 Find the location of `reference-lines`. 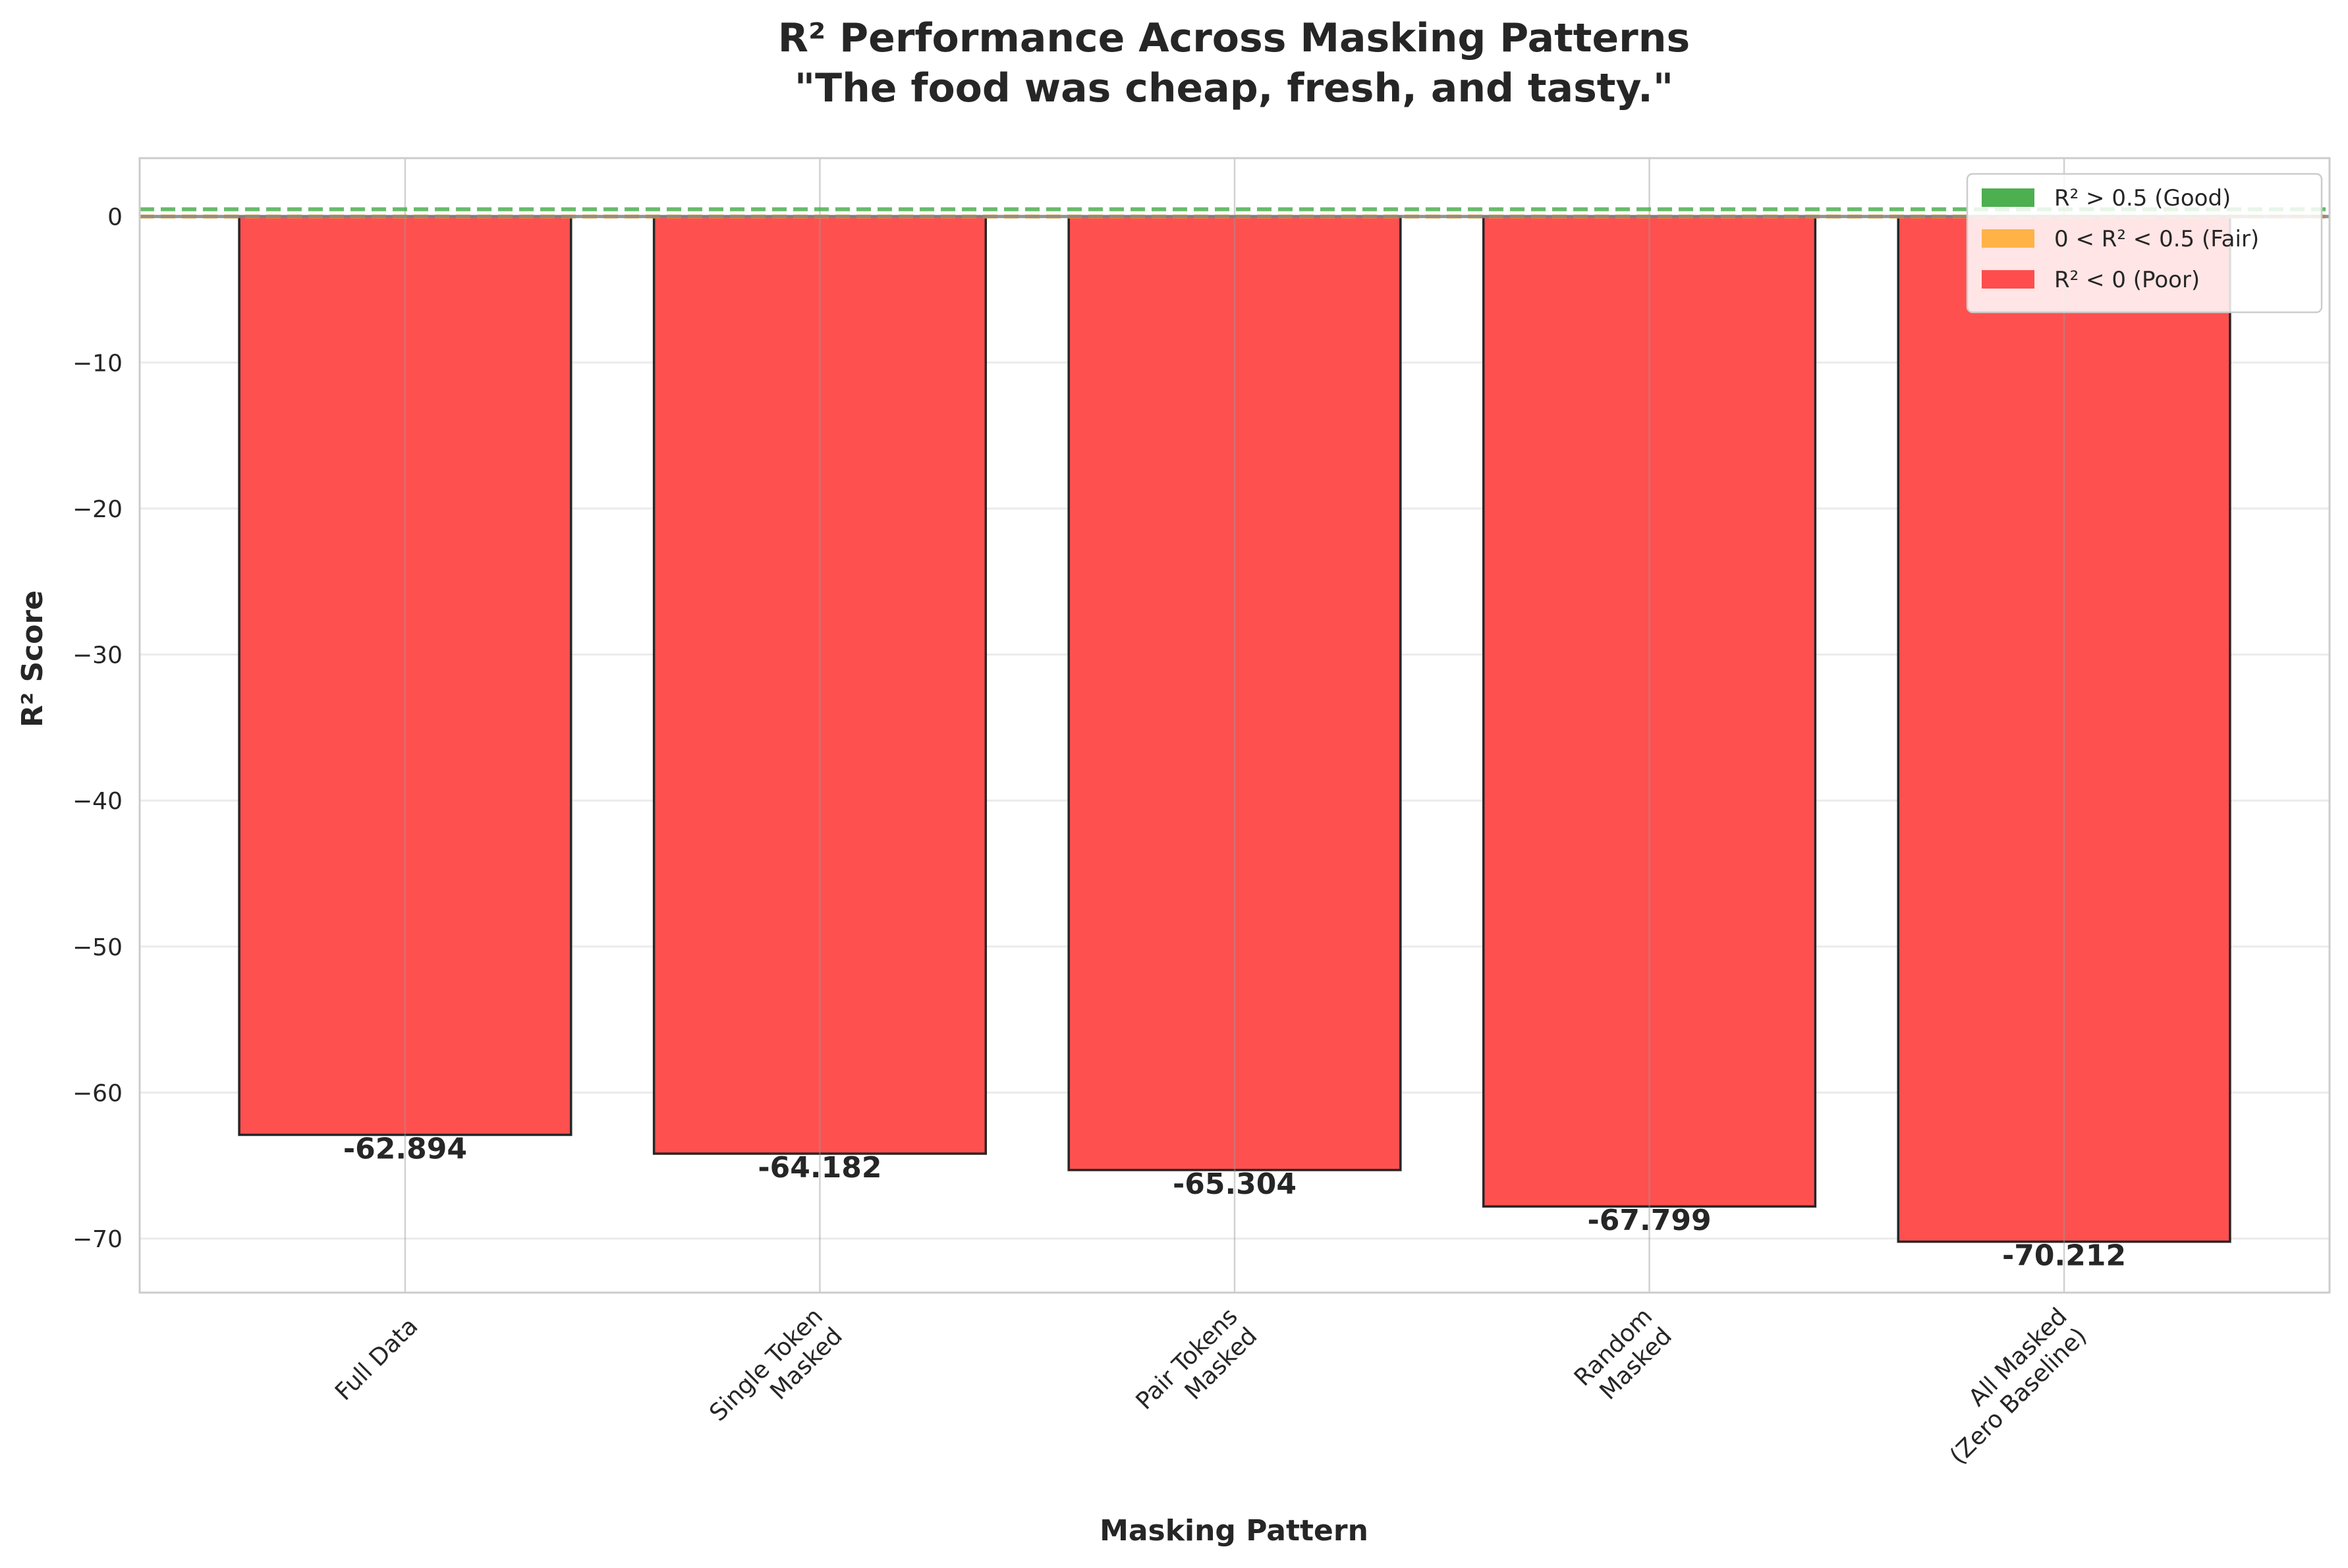

reference-lines is located at coordinates (1235, 213).